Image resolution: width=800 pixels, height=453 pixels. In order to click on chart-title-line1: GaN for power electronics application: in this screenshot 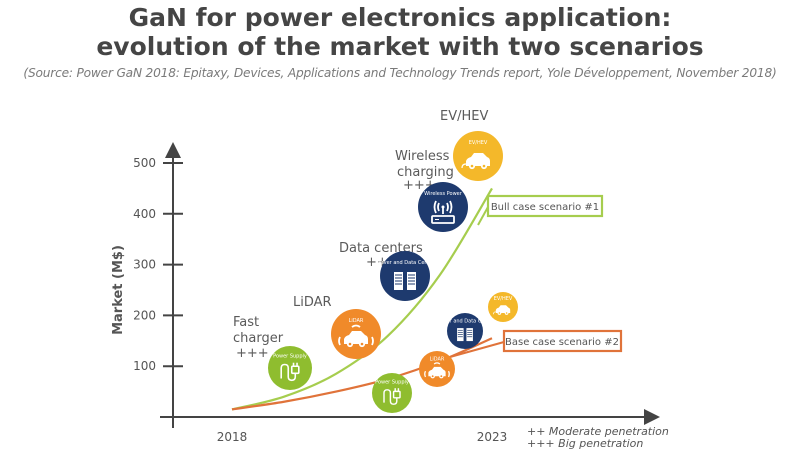, I will do `click(400, 17)`.